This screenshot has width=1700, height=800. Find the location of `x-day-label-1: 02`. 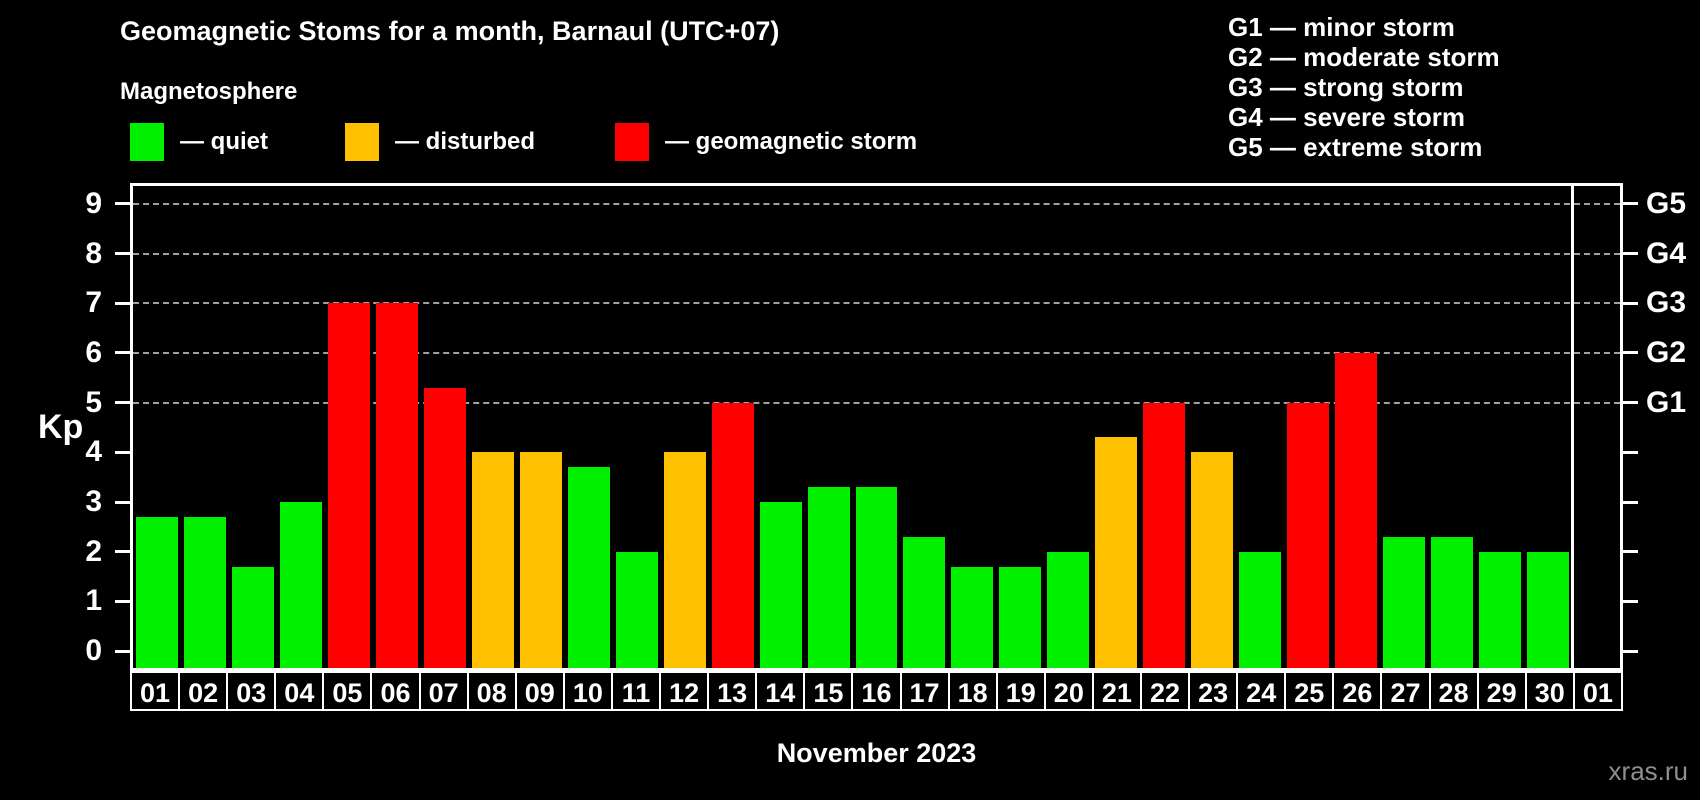

x-day-label-1: 02 is located at coordinates (203, 691).